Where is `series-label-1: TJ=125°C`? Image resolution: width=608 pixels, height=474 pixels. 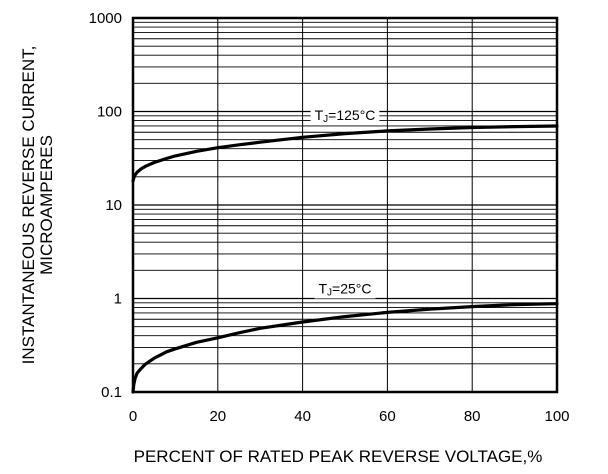
series-label-1: TJ=125°C is located at coordinates (345, 116).